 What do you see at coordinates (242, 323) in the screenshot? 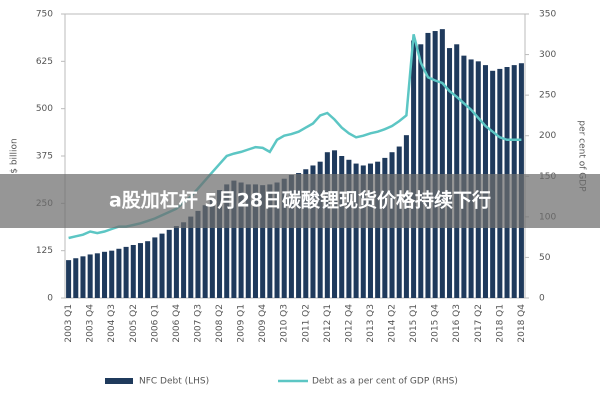
I see `x-tick-label: 2009 Q1` at bounding box center [242, 323].